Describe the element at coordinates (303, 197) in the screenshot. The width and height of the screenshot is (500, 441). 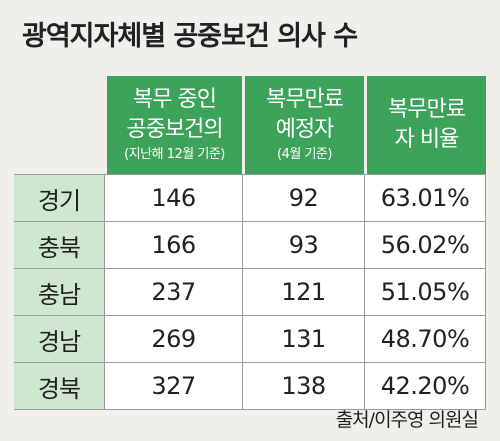
I see `expiring-count-cell: 92` at that location.